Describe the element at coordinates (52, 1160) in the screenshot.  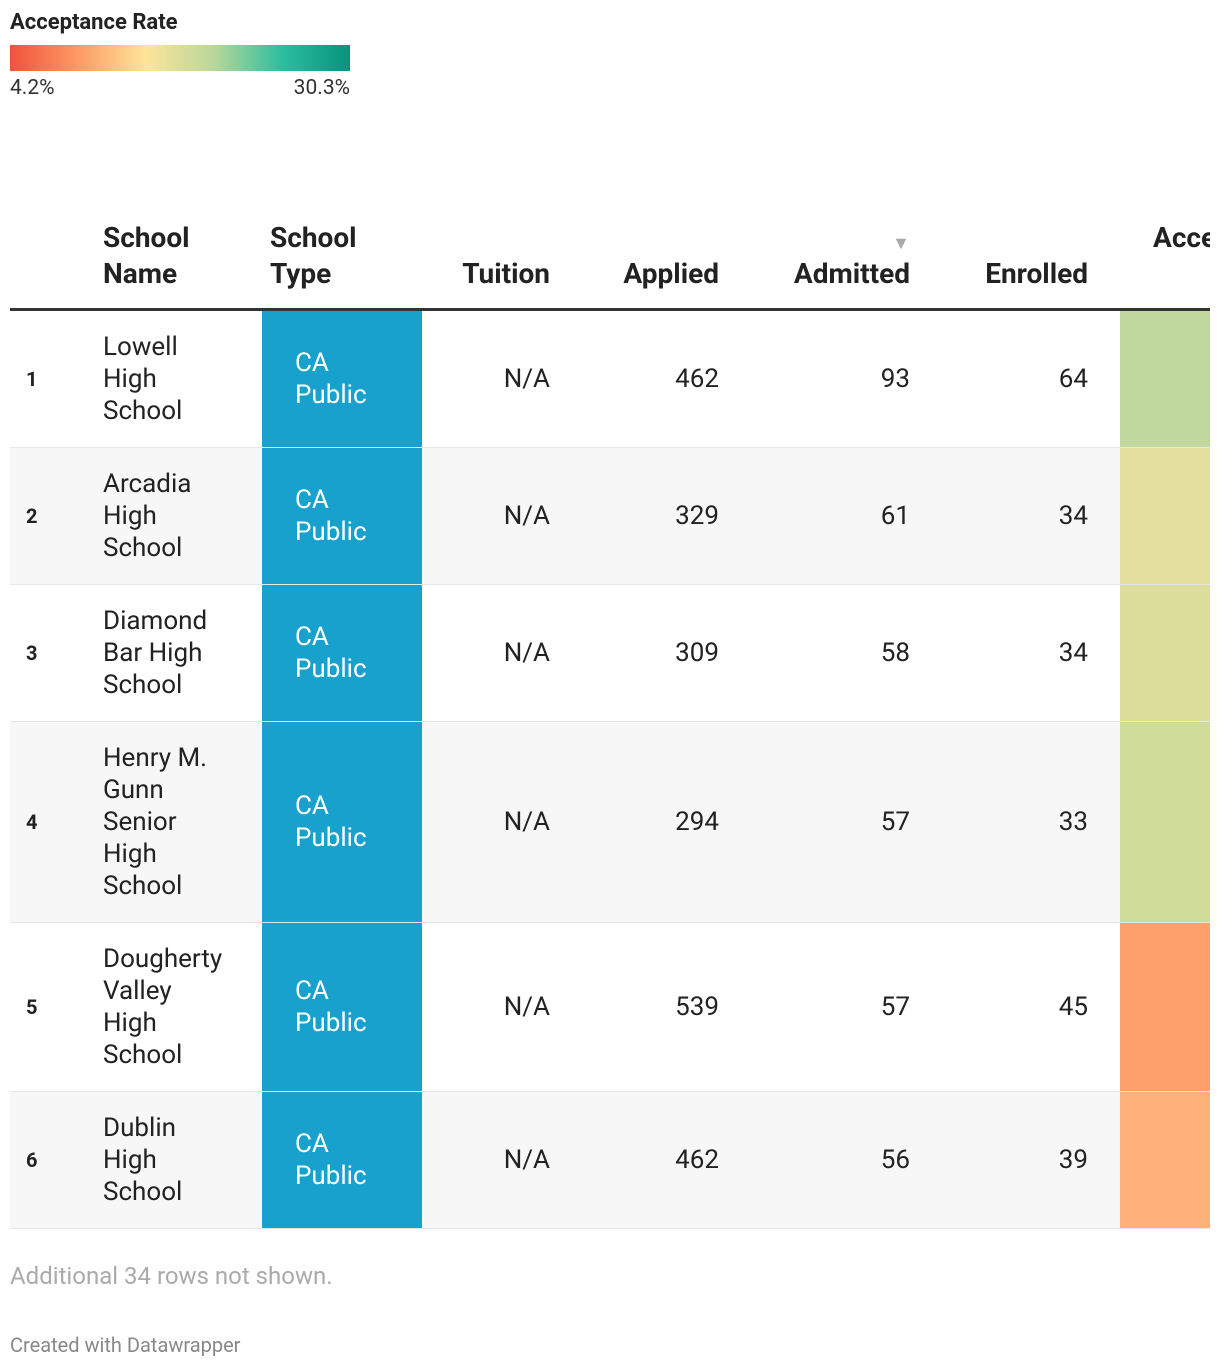
I see `rank: 6` at that location.